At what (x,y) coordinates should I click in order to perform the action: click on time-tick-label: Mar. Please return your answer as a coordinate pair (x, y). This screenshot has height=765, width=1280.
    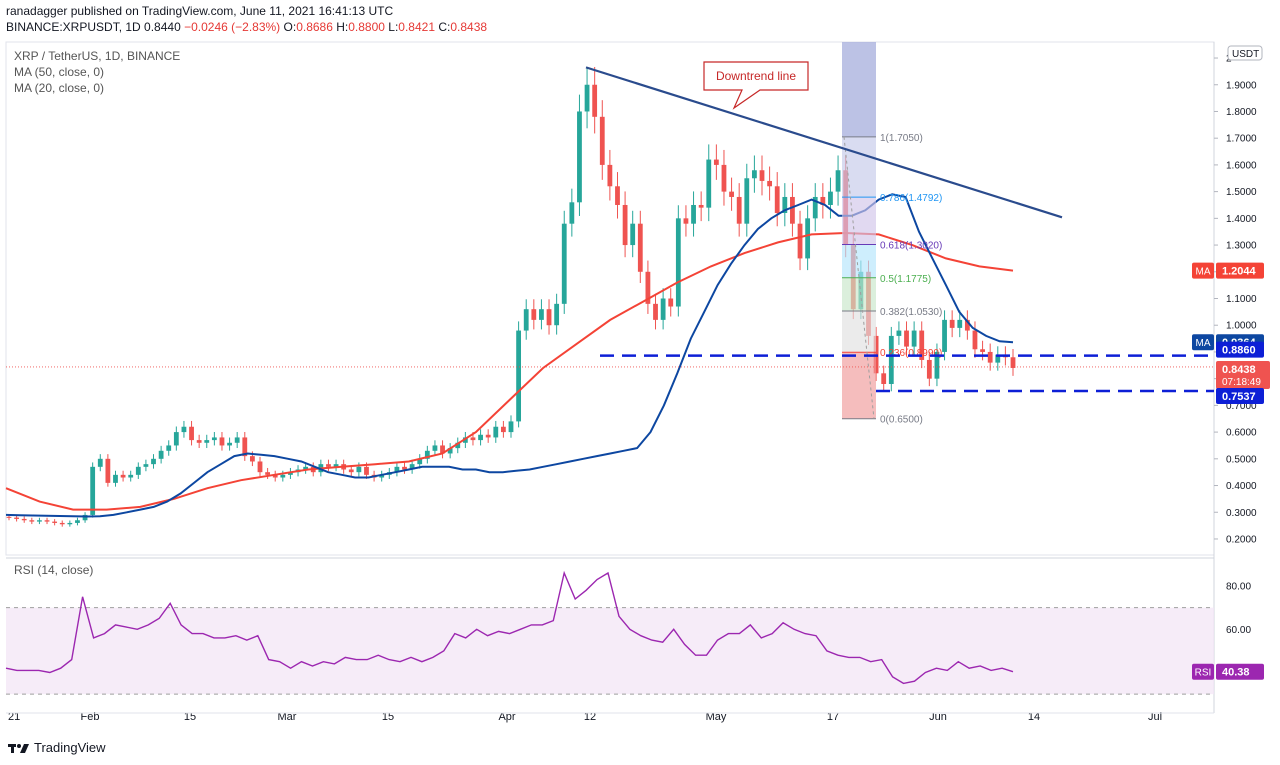
    Looking at the image, I should click on (287, 717).